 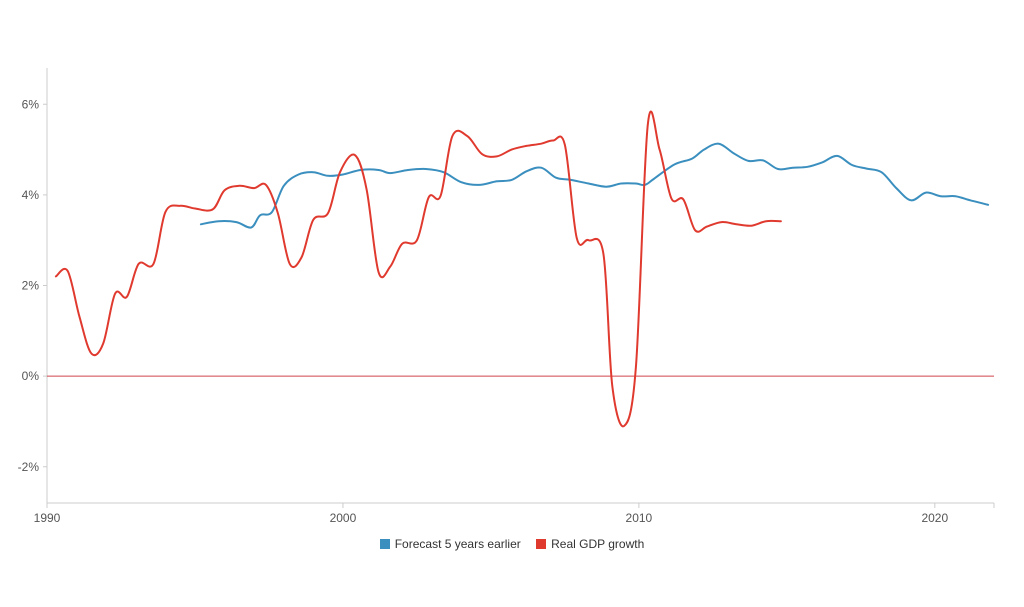 I want to click on legend: Forecast 5 years earlier Real GDP growth, so click(x=512, y=544).